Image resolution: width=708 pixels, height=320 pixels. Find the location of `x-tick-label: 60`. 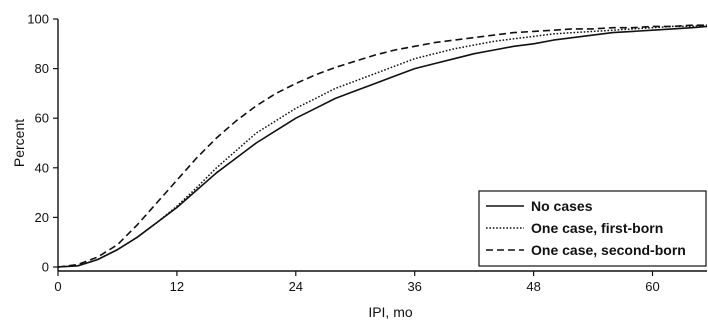

x-tick-label: 60 is located at coordinates (652, 286).